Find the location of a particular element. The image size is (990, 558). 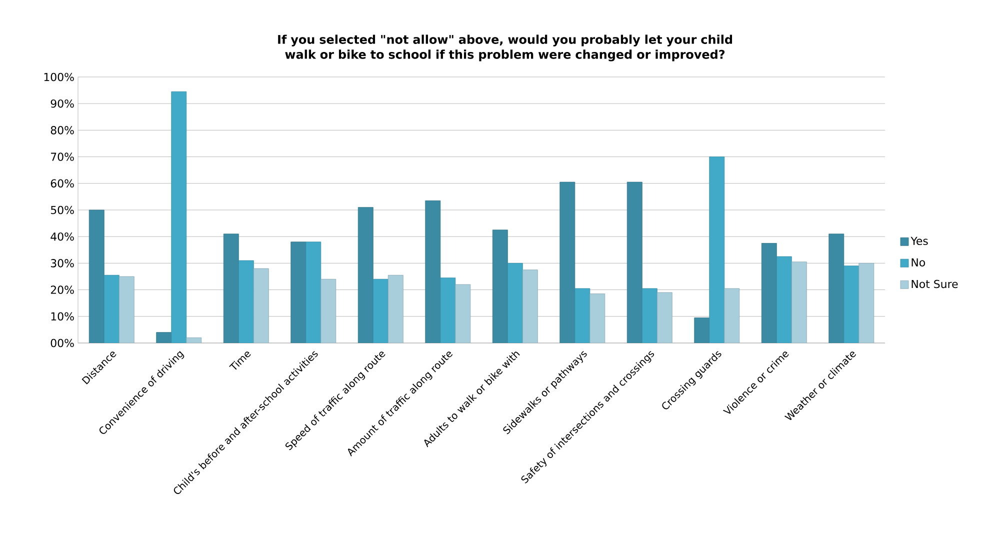

y-tick-label: 00% is located at coordinates (62, 343).